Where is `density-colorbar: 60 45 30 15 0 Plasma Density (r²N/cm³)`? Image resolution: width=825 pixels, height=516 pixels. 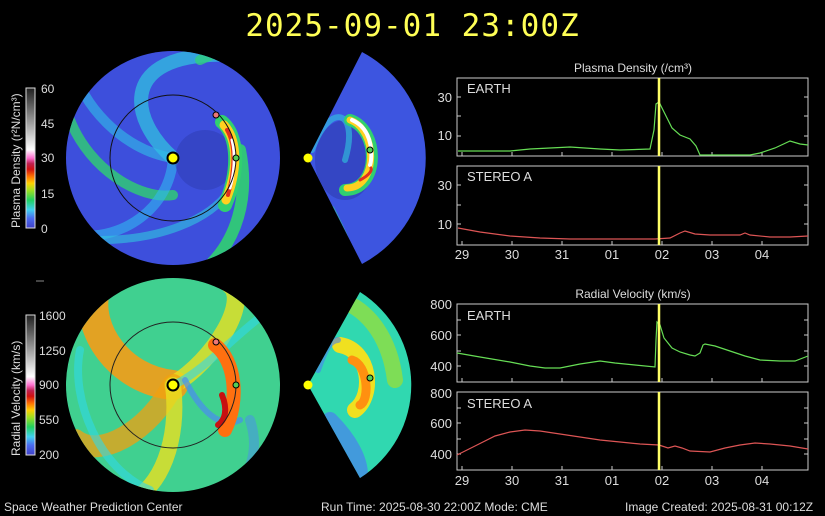 density-colorbar: 60 45 30 15 0 Plasma Density (r²N/cm³) is located at coordinates (32, 159).